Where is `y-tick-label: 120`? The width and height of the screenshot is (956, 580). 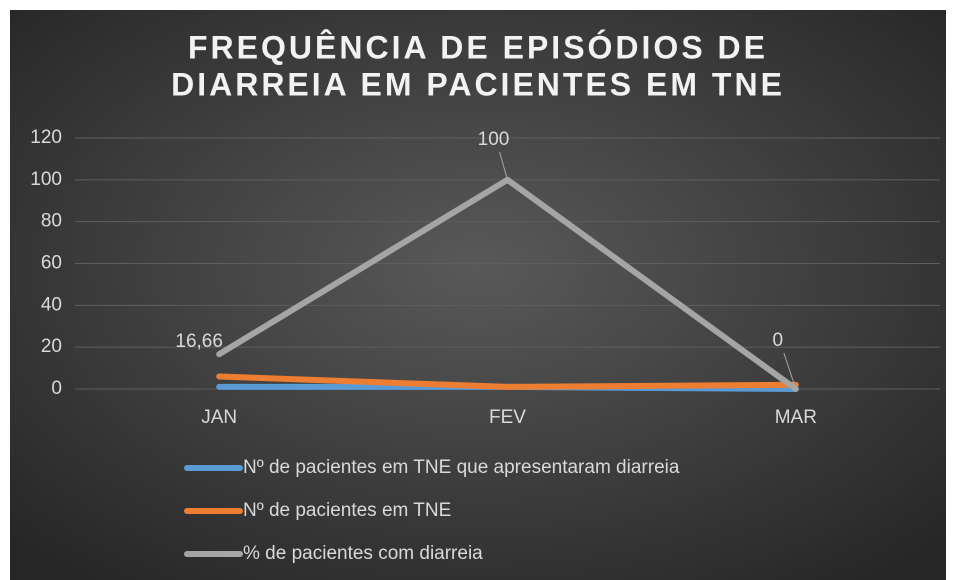 y-tick-label: 120 is located at coordinates (46, 137).